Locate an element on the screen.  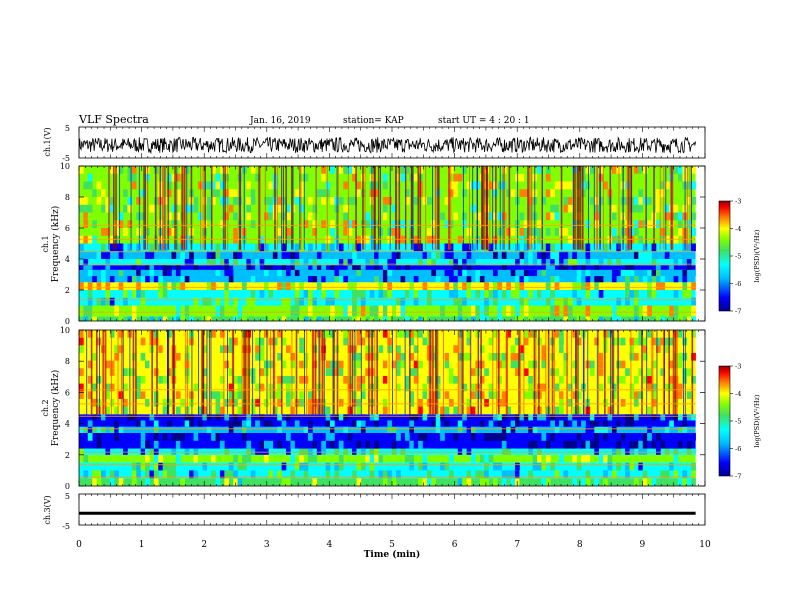
time-tick-label: 10 is located at coordinates (705, 545).